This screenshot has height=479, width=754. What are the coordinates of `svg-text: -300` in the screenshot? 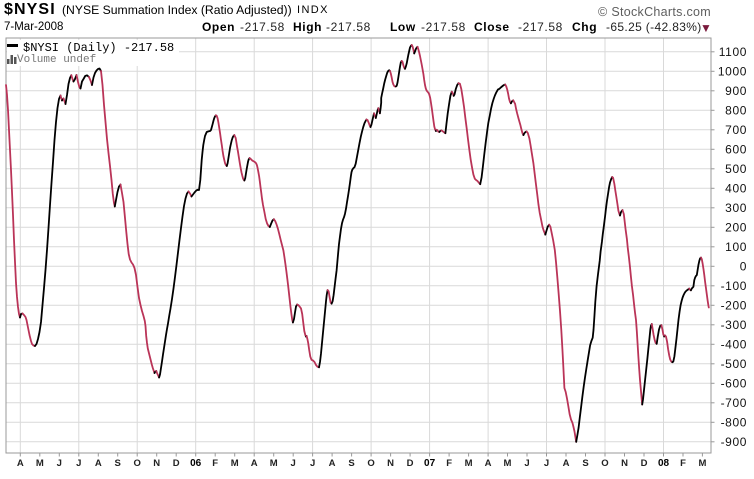 It's located at (734, 325).